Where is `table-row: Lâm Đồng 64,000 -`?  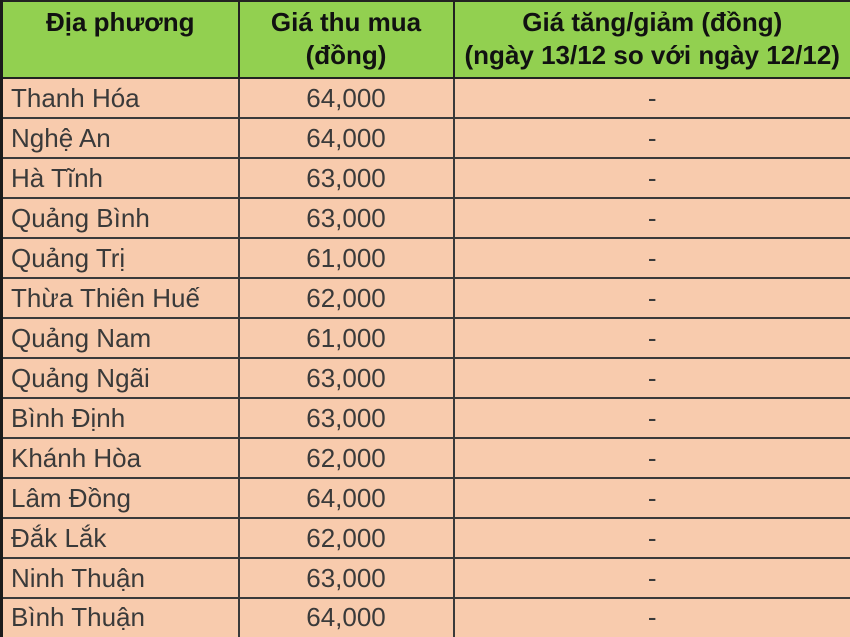
table-row: Lâm Đồng 64,000 - is located at coordinates (425, 498).